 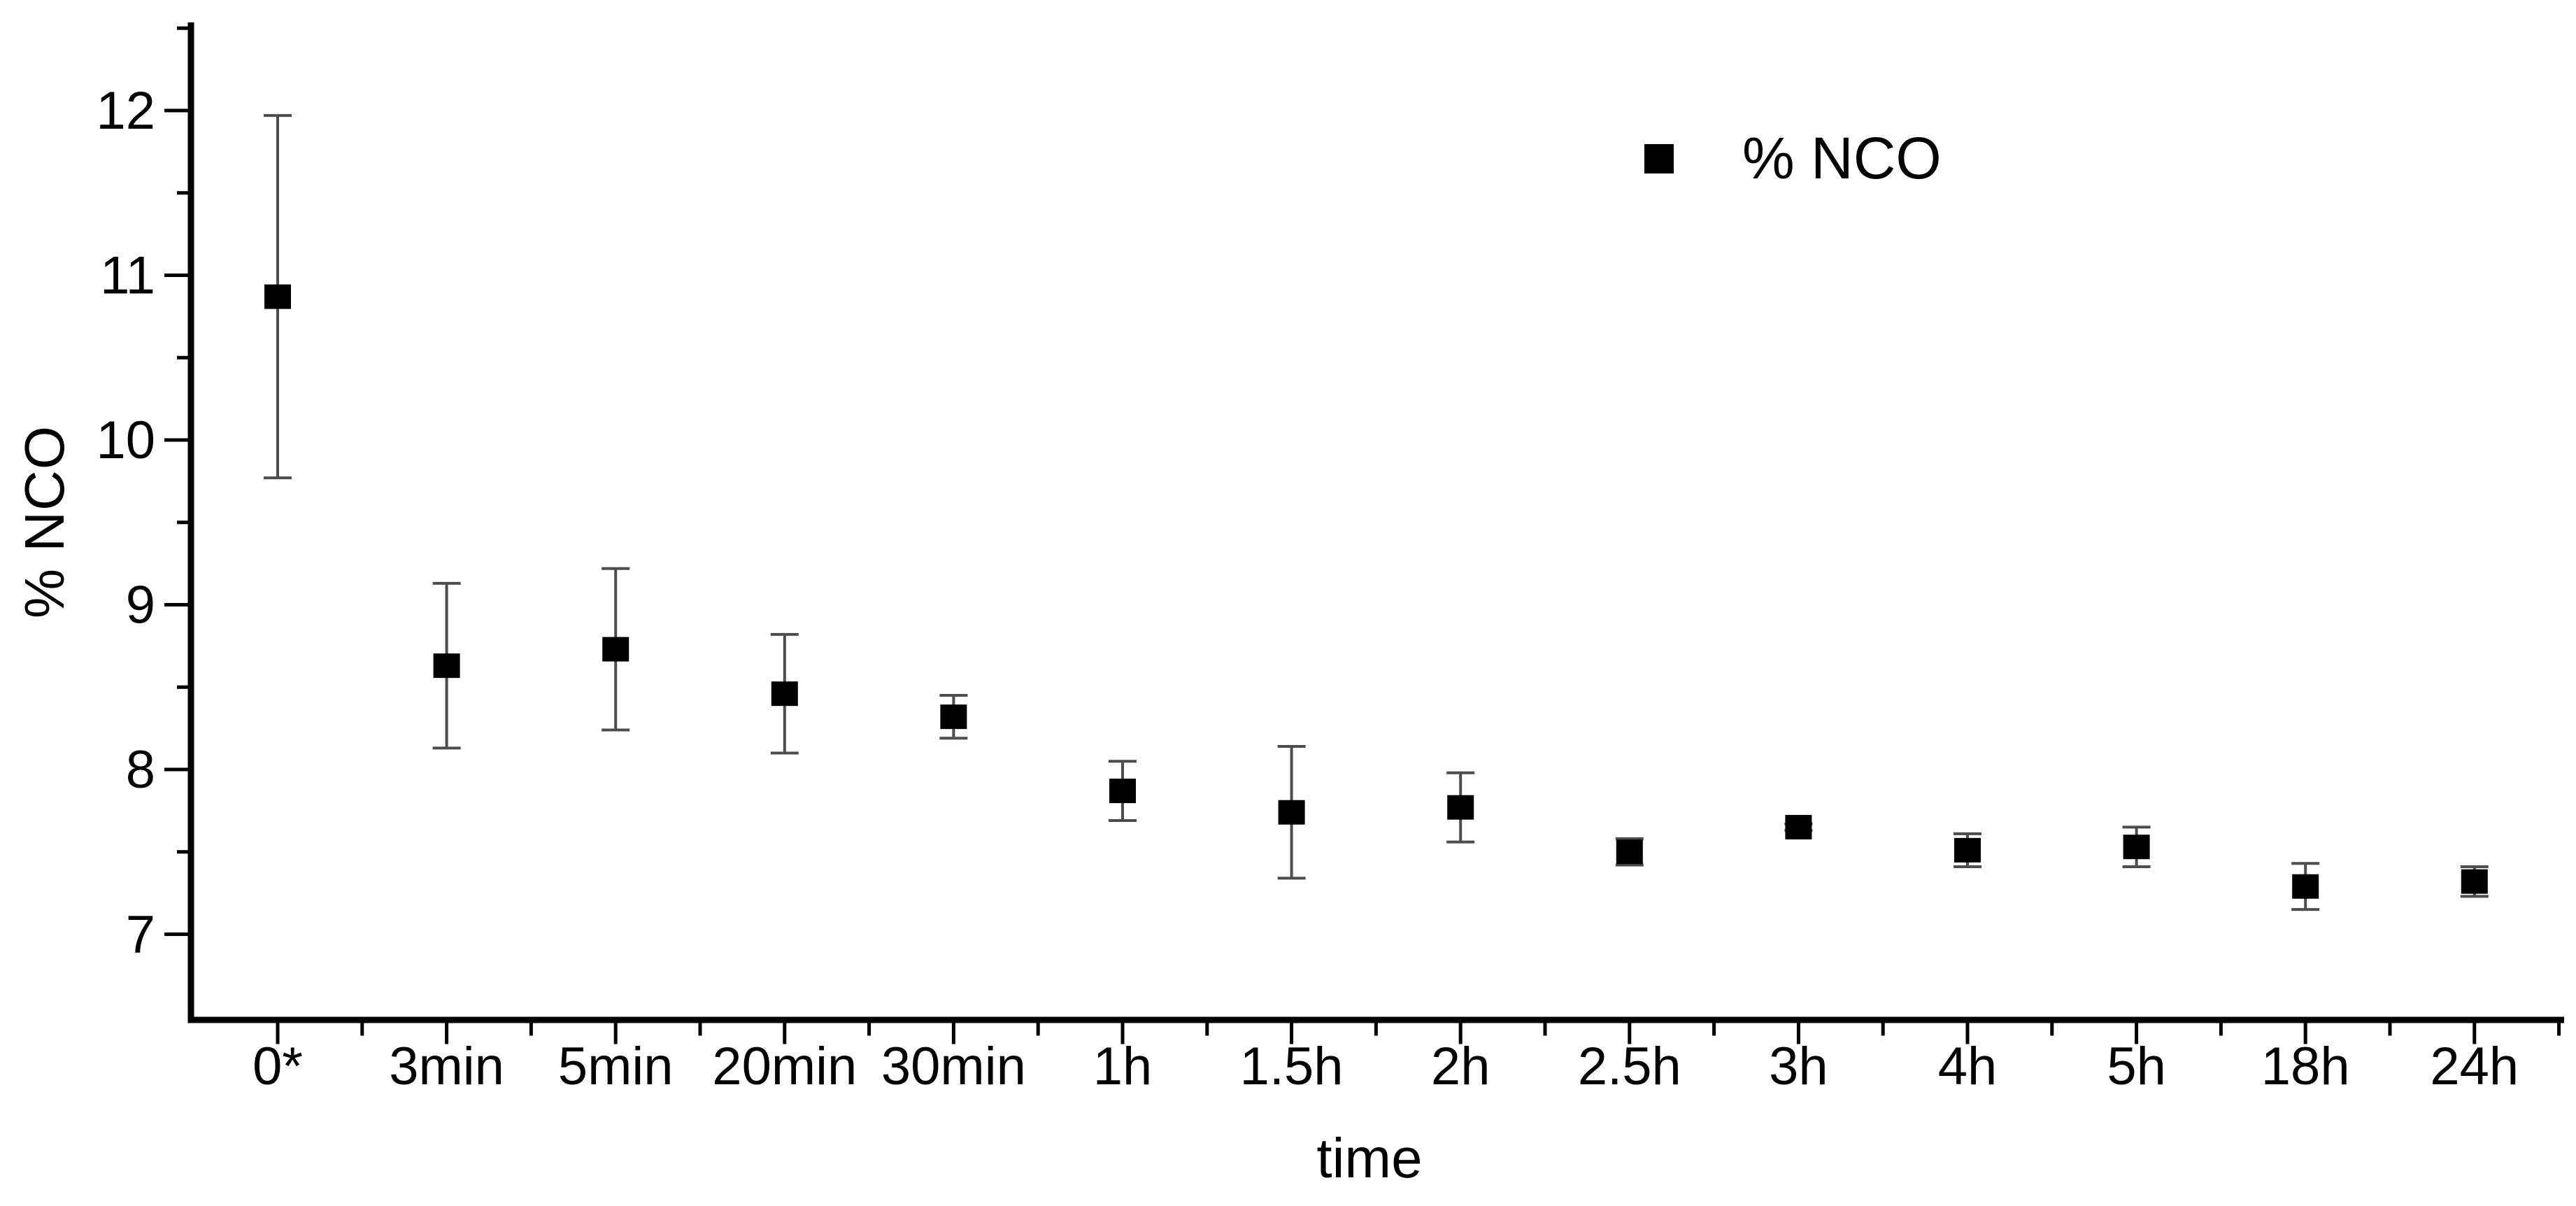 What do you see at coordinates (953, 1066) in the screenshot?
I see `x-tick-label: 30min` at bounding box center [953, 1066].